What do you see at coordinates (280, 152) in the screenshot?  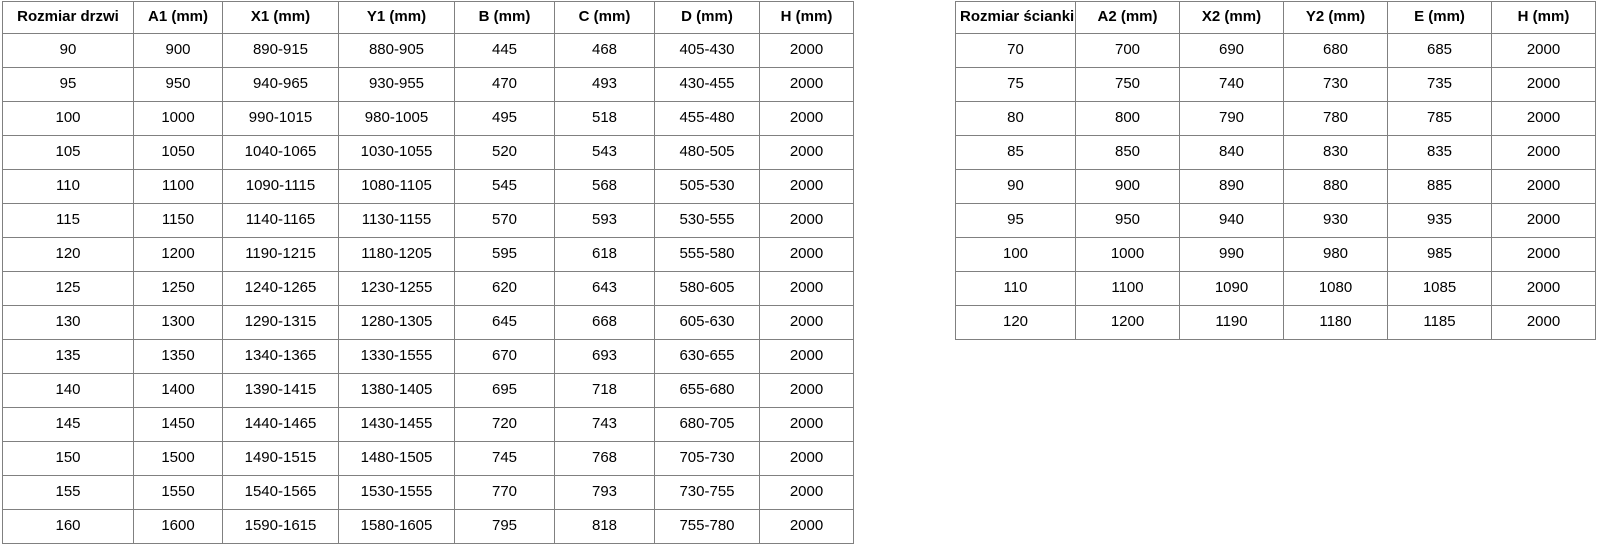 I see `door-cell: 1040-1065` at bounding box center [280, 152].